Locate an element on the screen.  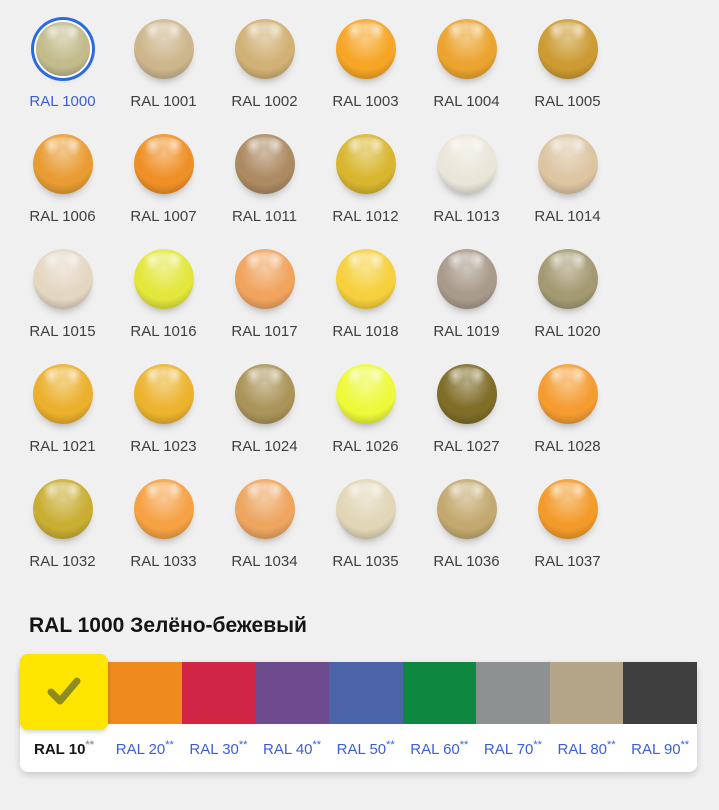
series-tab: RAL 10** is located at coordinates (64, 748).